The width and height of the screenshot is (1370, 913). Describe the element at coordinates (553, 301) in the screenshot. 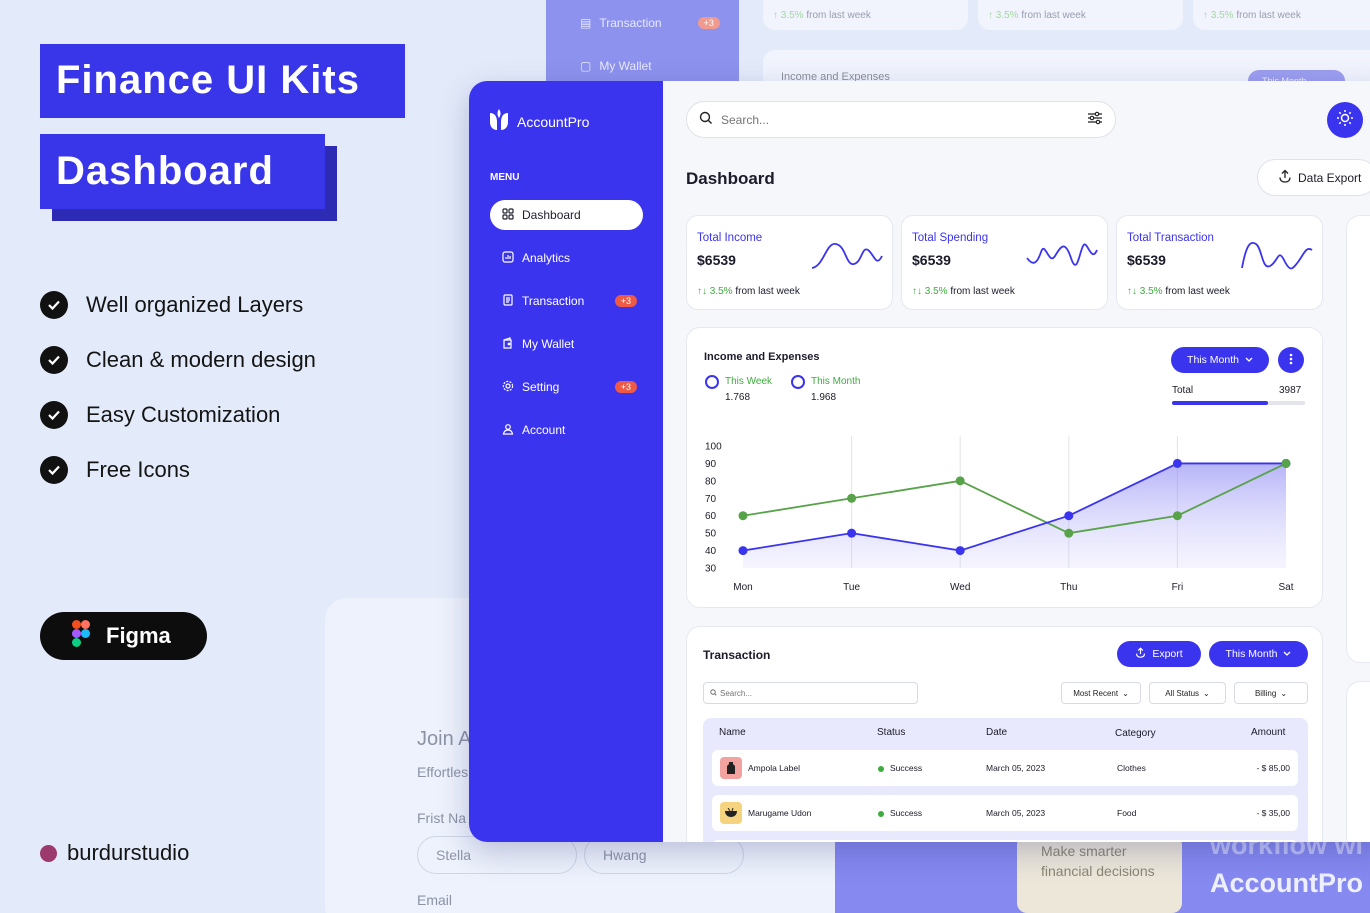

I see `sidebar-item-label: Transaction` at that location.